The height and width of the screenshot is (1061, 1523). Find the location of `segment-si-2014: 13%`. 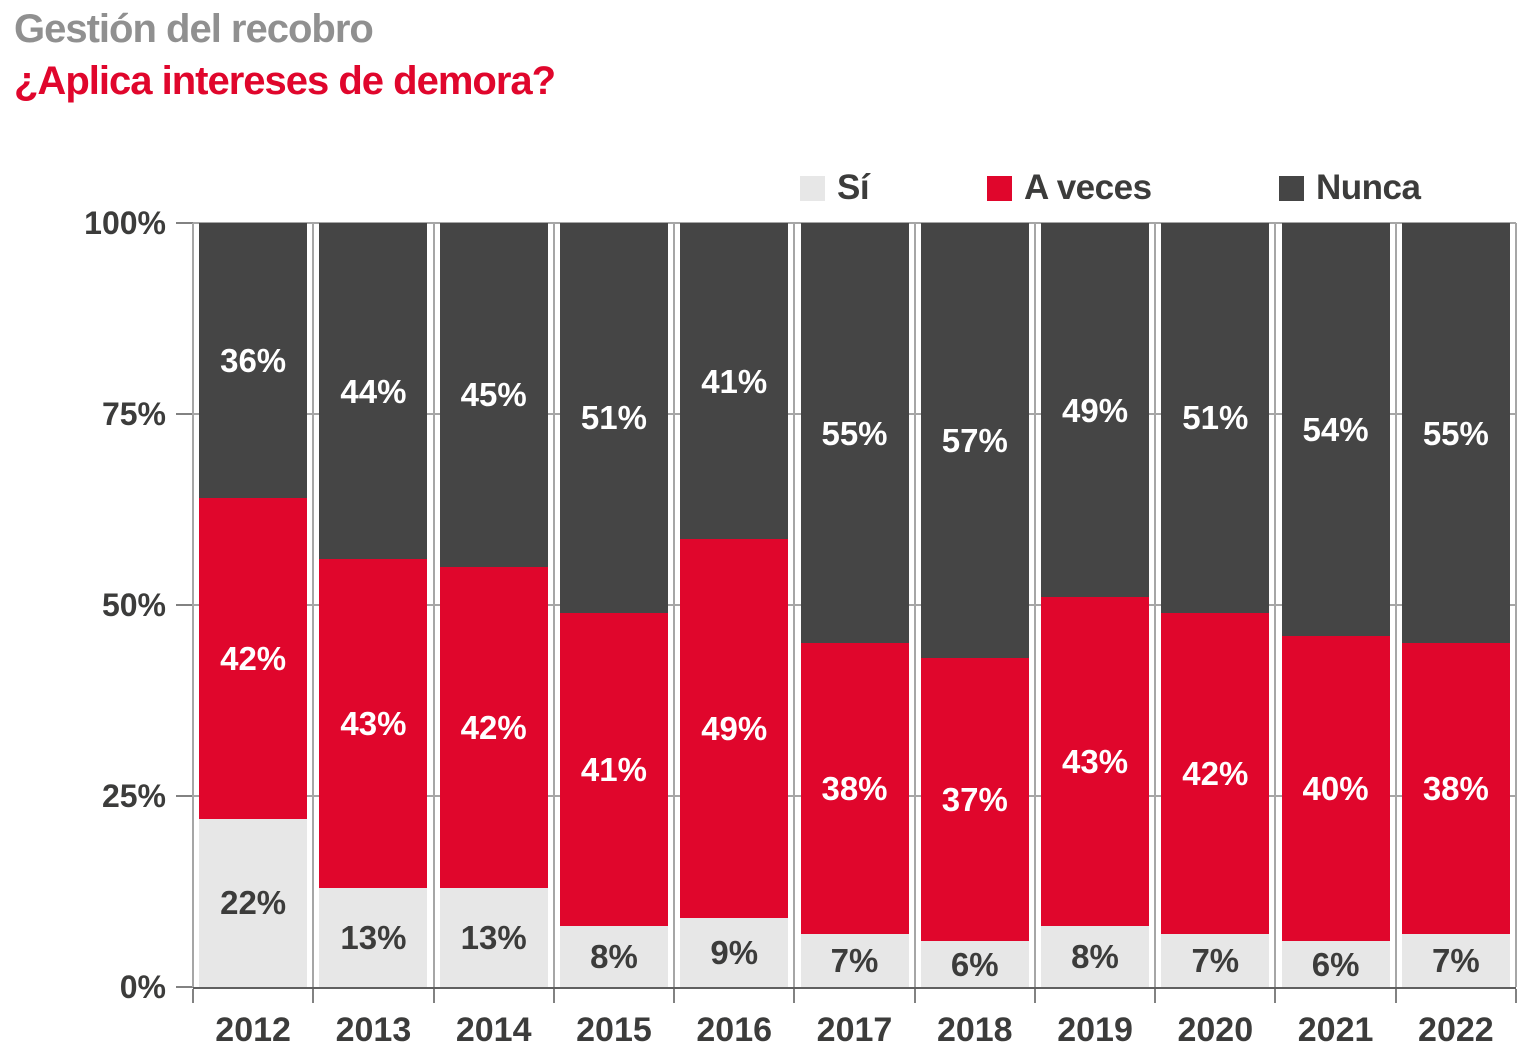

segment-si-2014: 13% is located at coordinates (493, 937).